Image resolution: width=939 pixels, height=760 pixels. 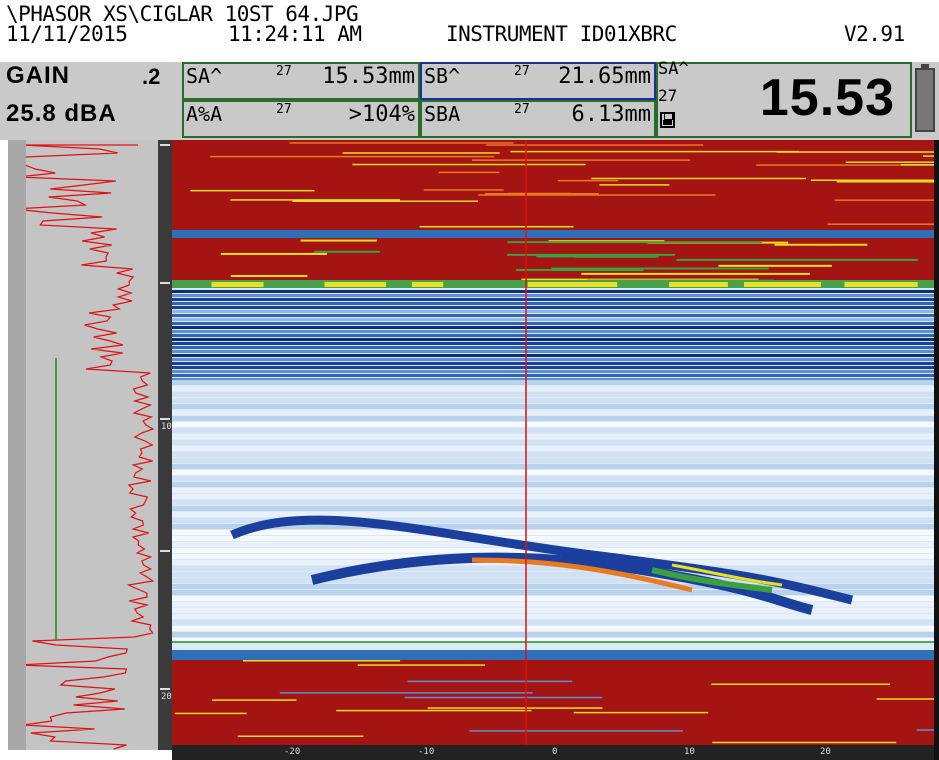 I want to click on sba-readout: SBA 27 6.13mm, so click(x=538, y=119).